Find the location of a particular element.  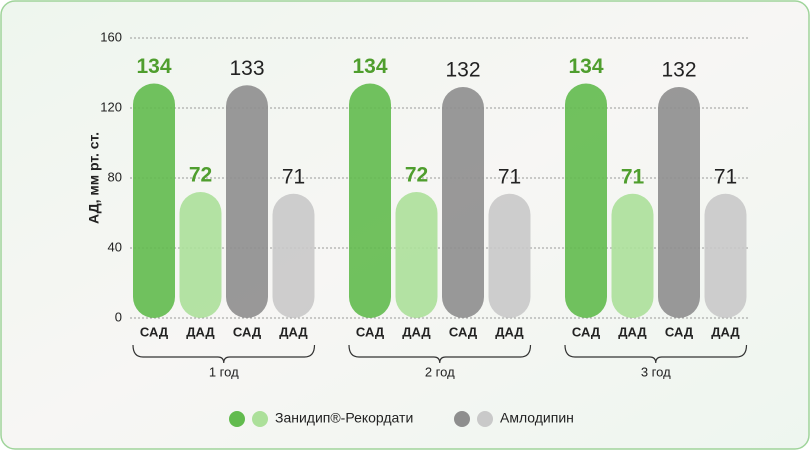

y-tick-label: 40 is located at coordinates (115, 246).